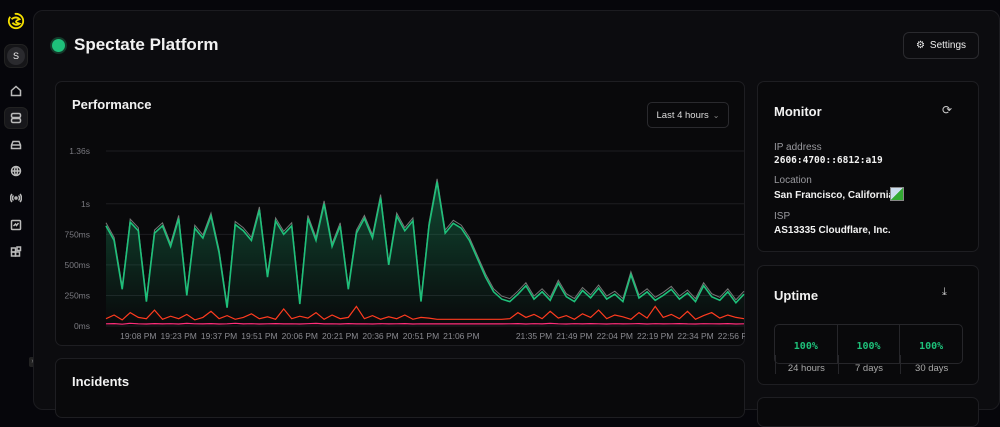  What do you see at coordinates (798, 111) in the screenshot?
I see `monitor-title: Monitor` at bounding box center [798, 111].